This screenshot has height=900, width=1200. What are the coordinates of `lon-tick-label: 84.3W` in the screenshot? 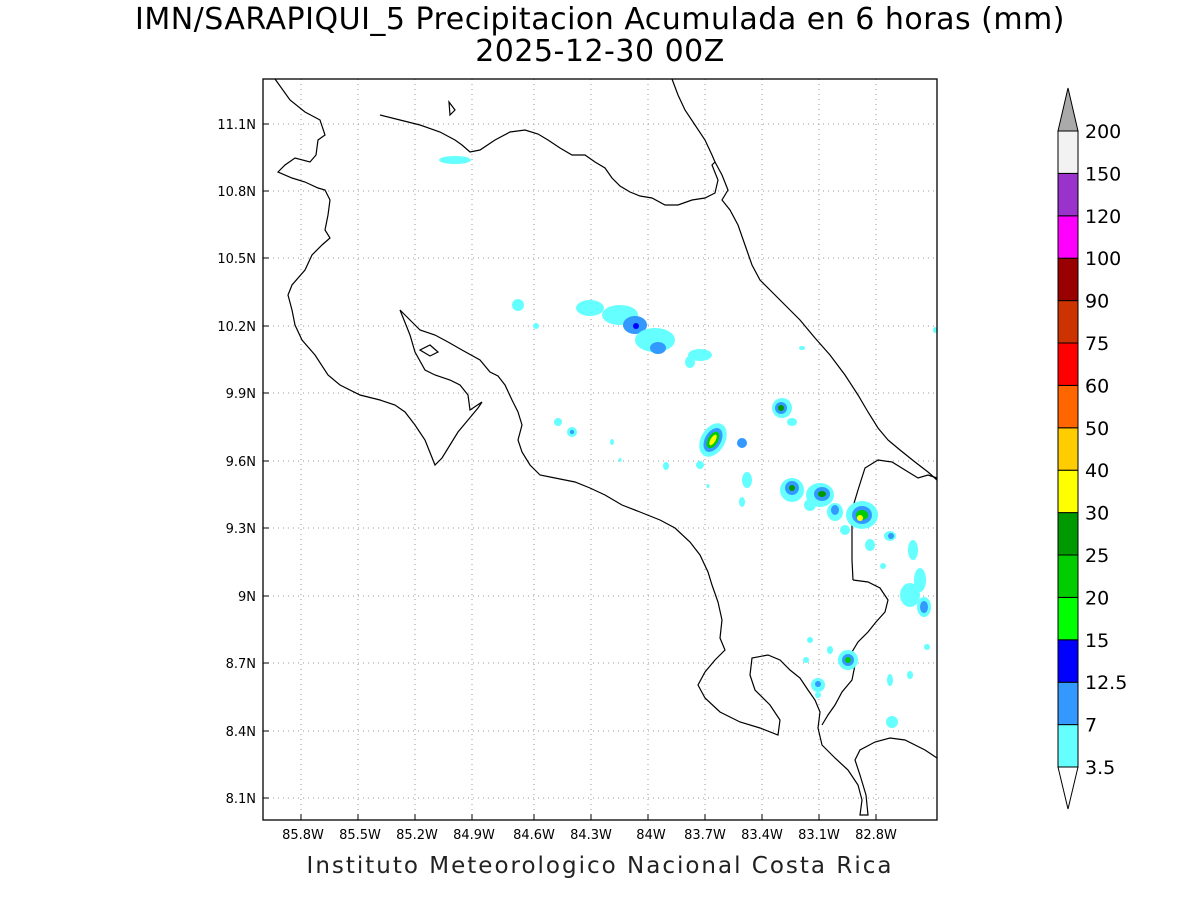 It's located at (591, 835).